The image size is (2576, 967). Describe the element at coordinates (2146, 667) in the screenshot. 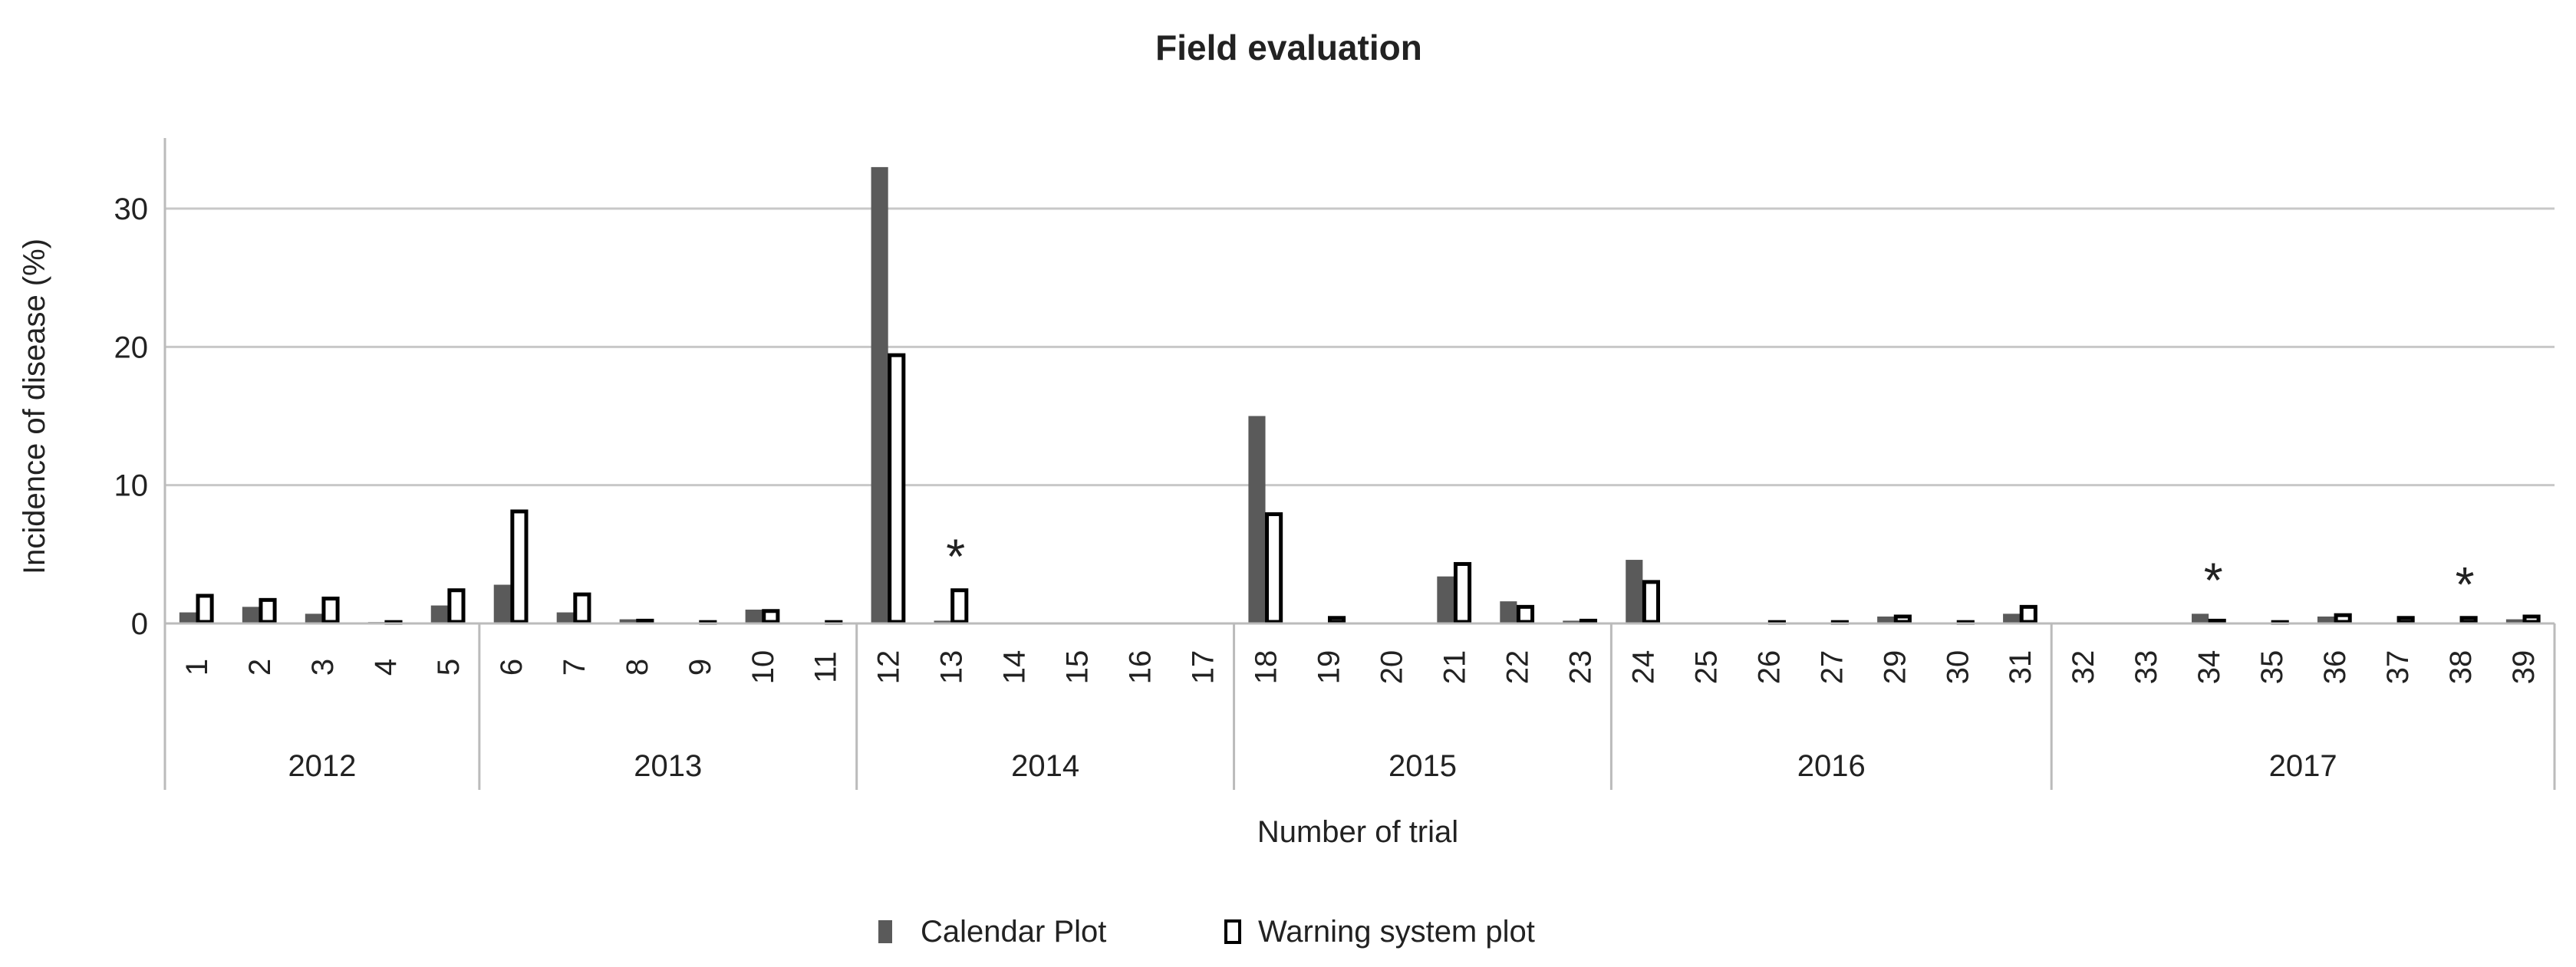

I see `x-tick-label: 33` at that location.